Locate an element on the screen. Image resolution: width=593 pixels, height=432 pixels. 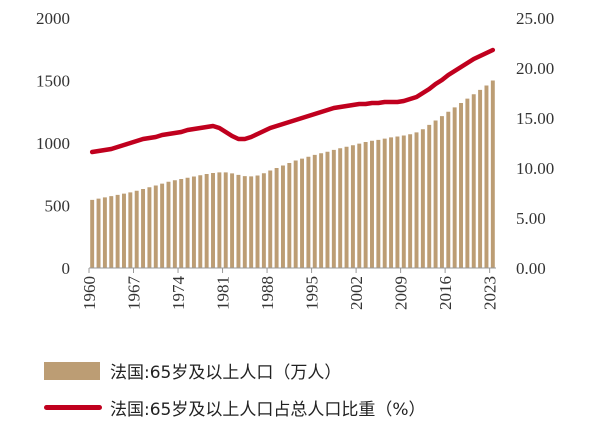
bar-1998 is located at coordinates (333, 209).